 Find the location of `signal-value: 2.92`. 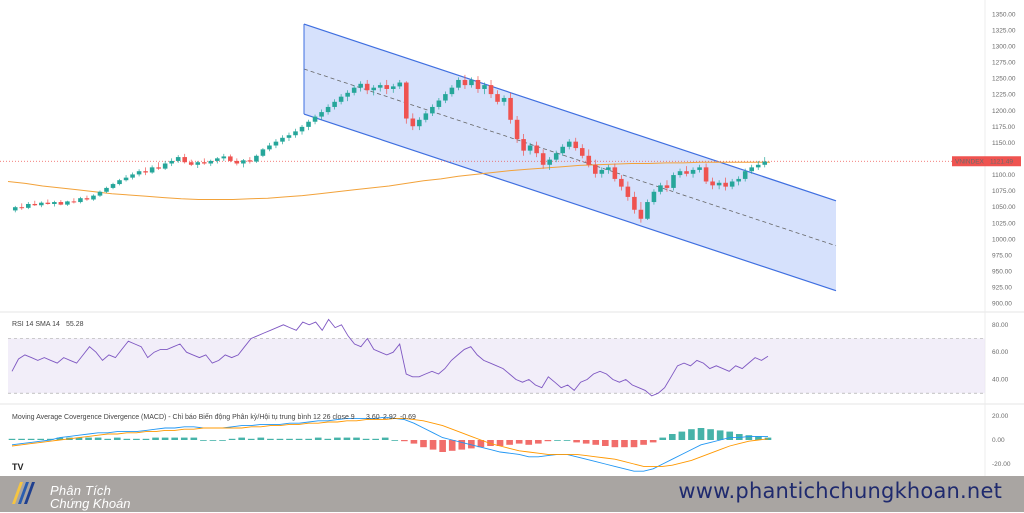

signal-value: 2.92 is located at coordinates (390, 417).